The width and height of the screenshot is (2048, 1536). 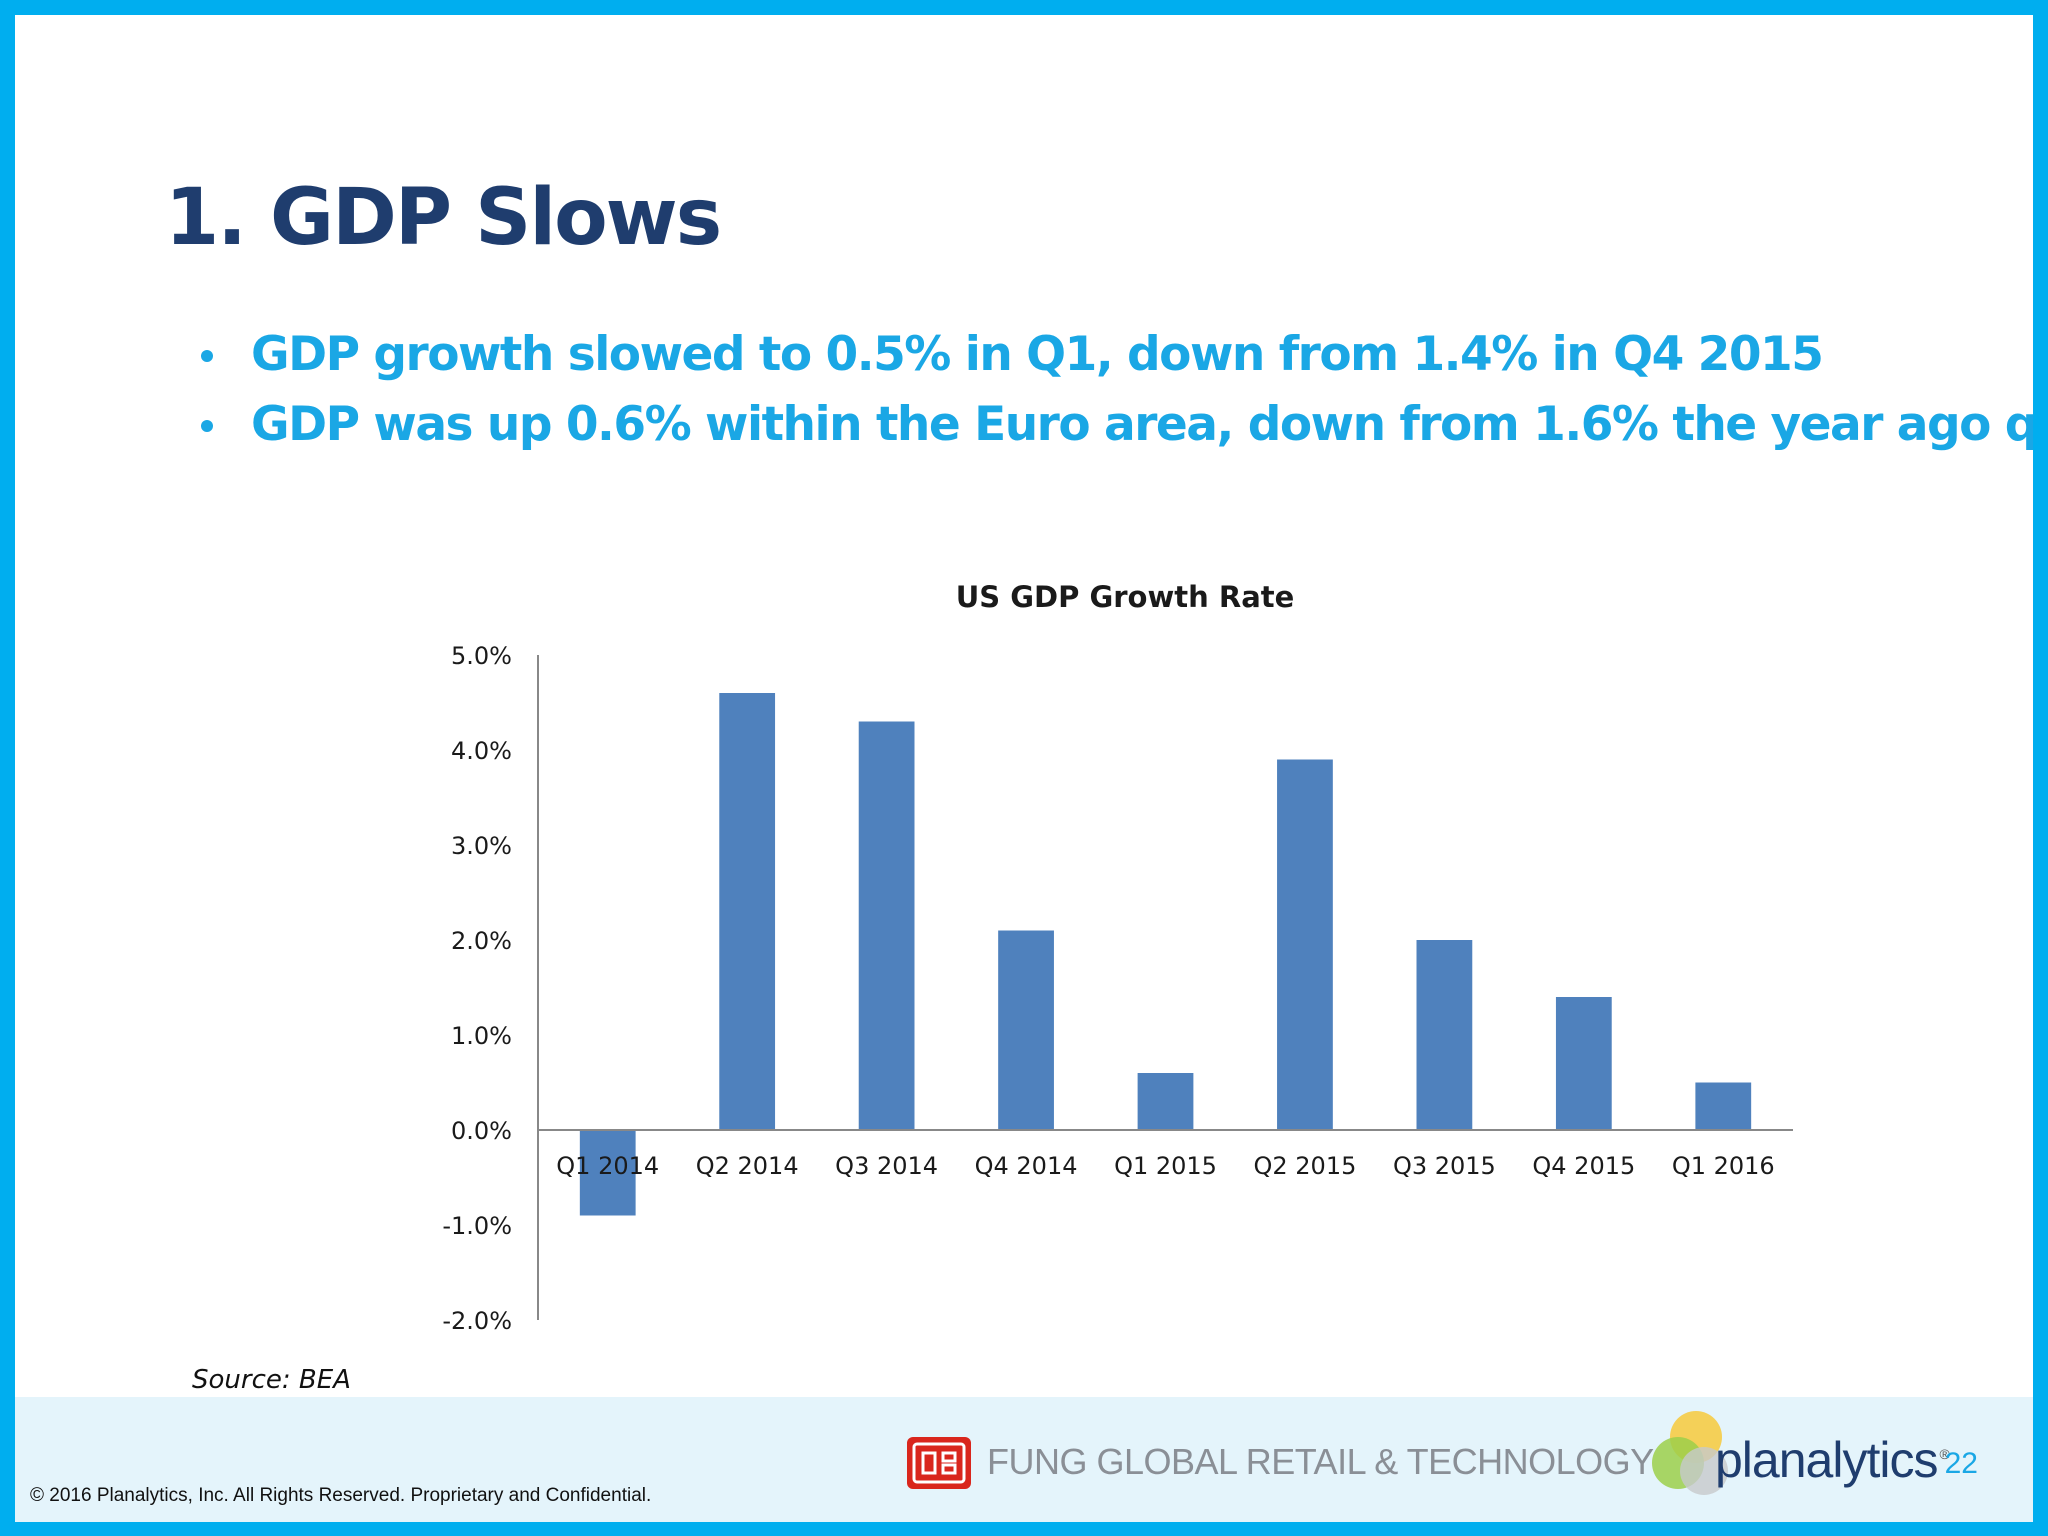 I want to click on source-note: Source: BEA, so click(x=271, y=1380).